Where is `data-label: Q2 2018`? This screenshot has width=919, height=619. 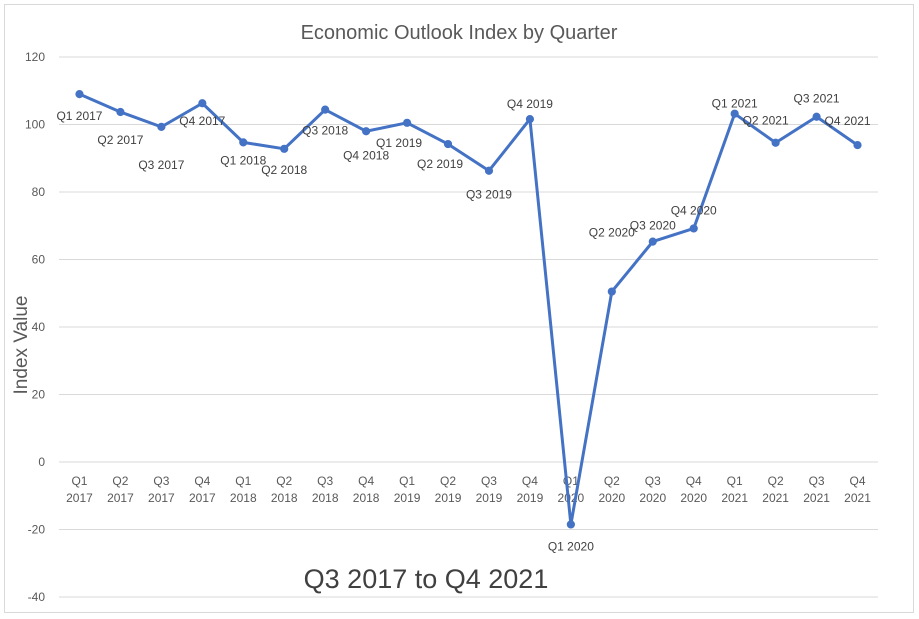 data-label: Q2 2018 is located at coordinates (284, 170).